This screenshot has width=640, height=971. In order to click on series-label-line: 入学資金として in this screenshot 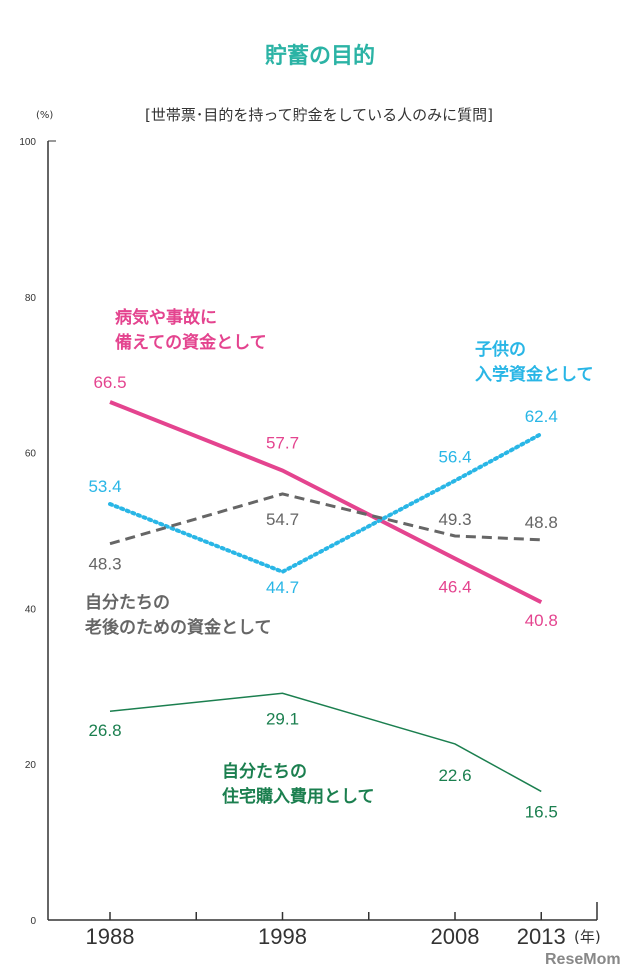, I will do `click(534, 375)`.